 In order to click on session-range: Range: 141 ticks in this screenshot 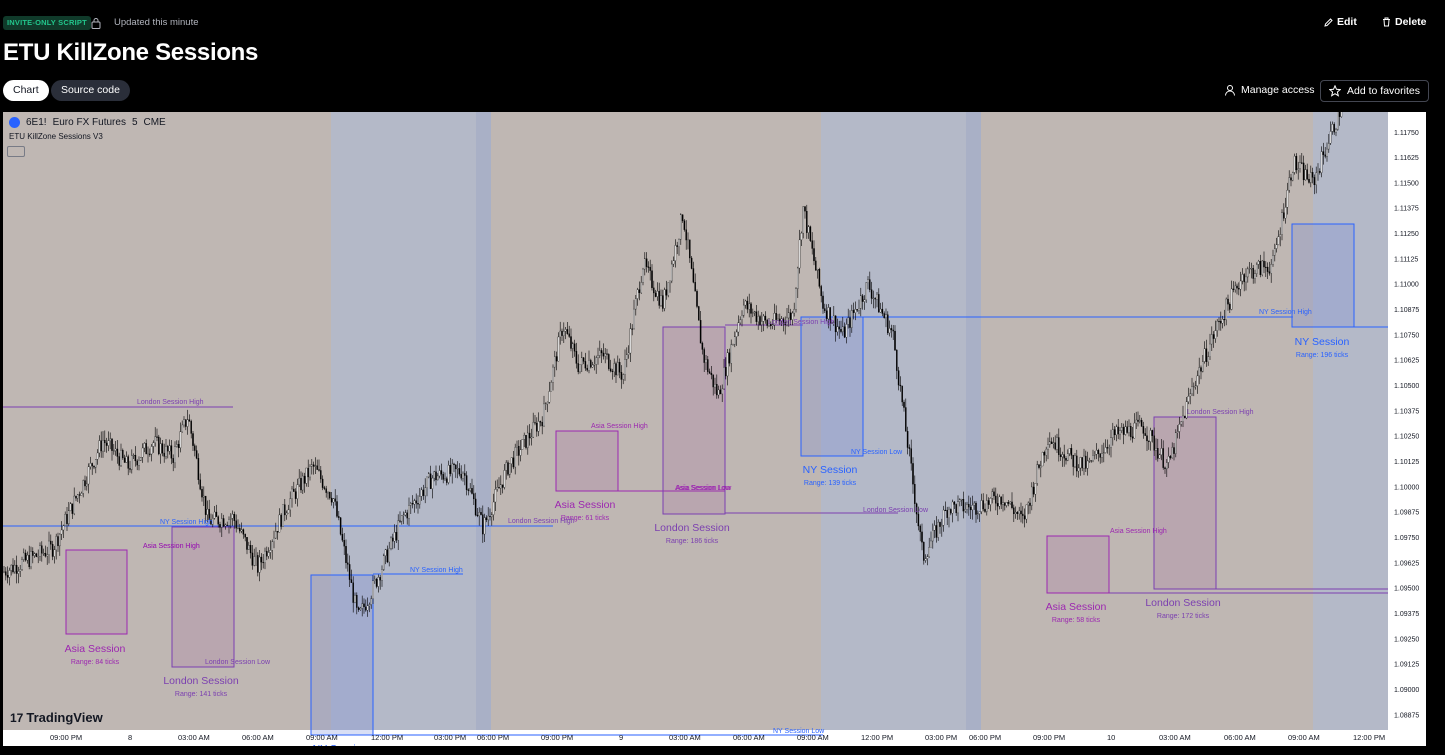, I will do `click(201, 694)`.